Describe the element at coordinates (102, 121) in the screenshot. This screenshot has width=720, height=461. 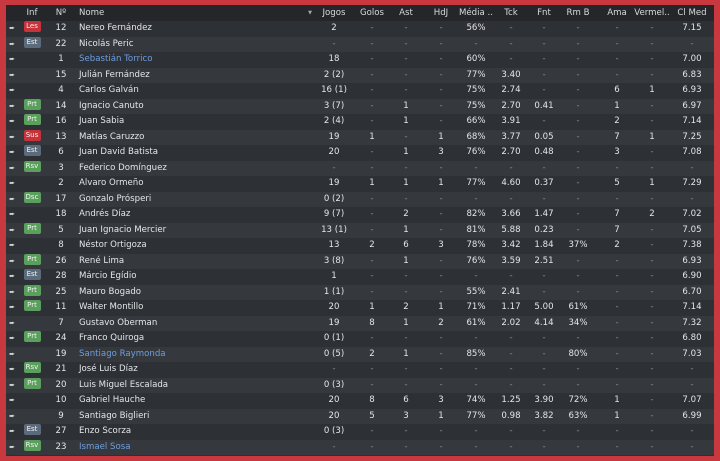
I see `player-name-link: Juan Sabia` at that location.